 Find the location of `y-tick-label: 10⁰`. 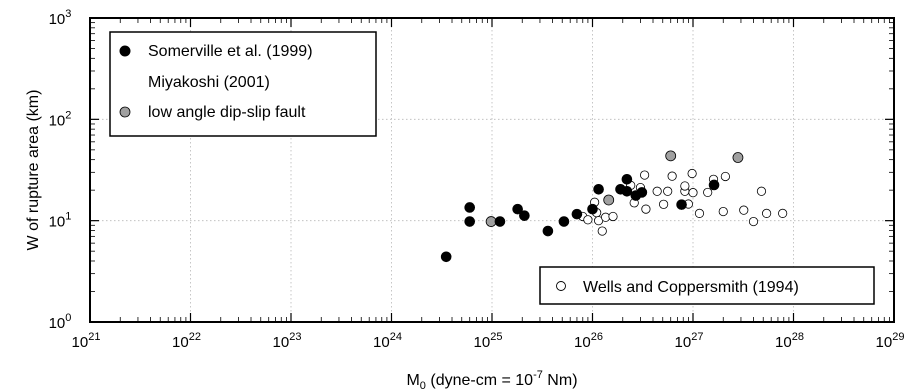

y-tick-label: 10⁰ is located at coordinates (60, 322).